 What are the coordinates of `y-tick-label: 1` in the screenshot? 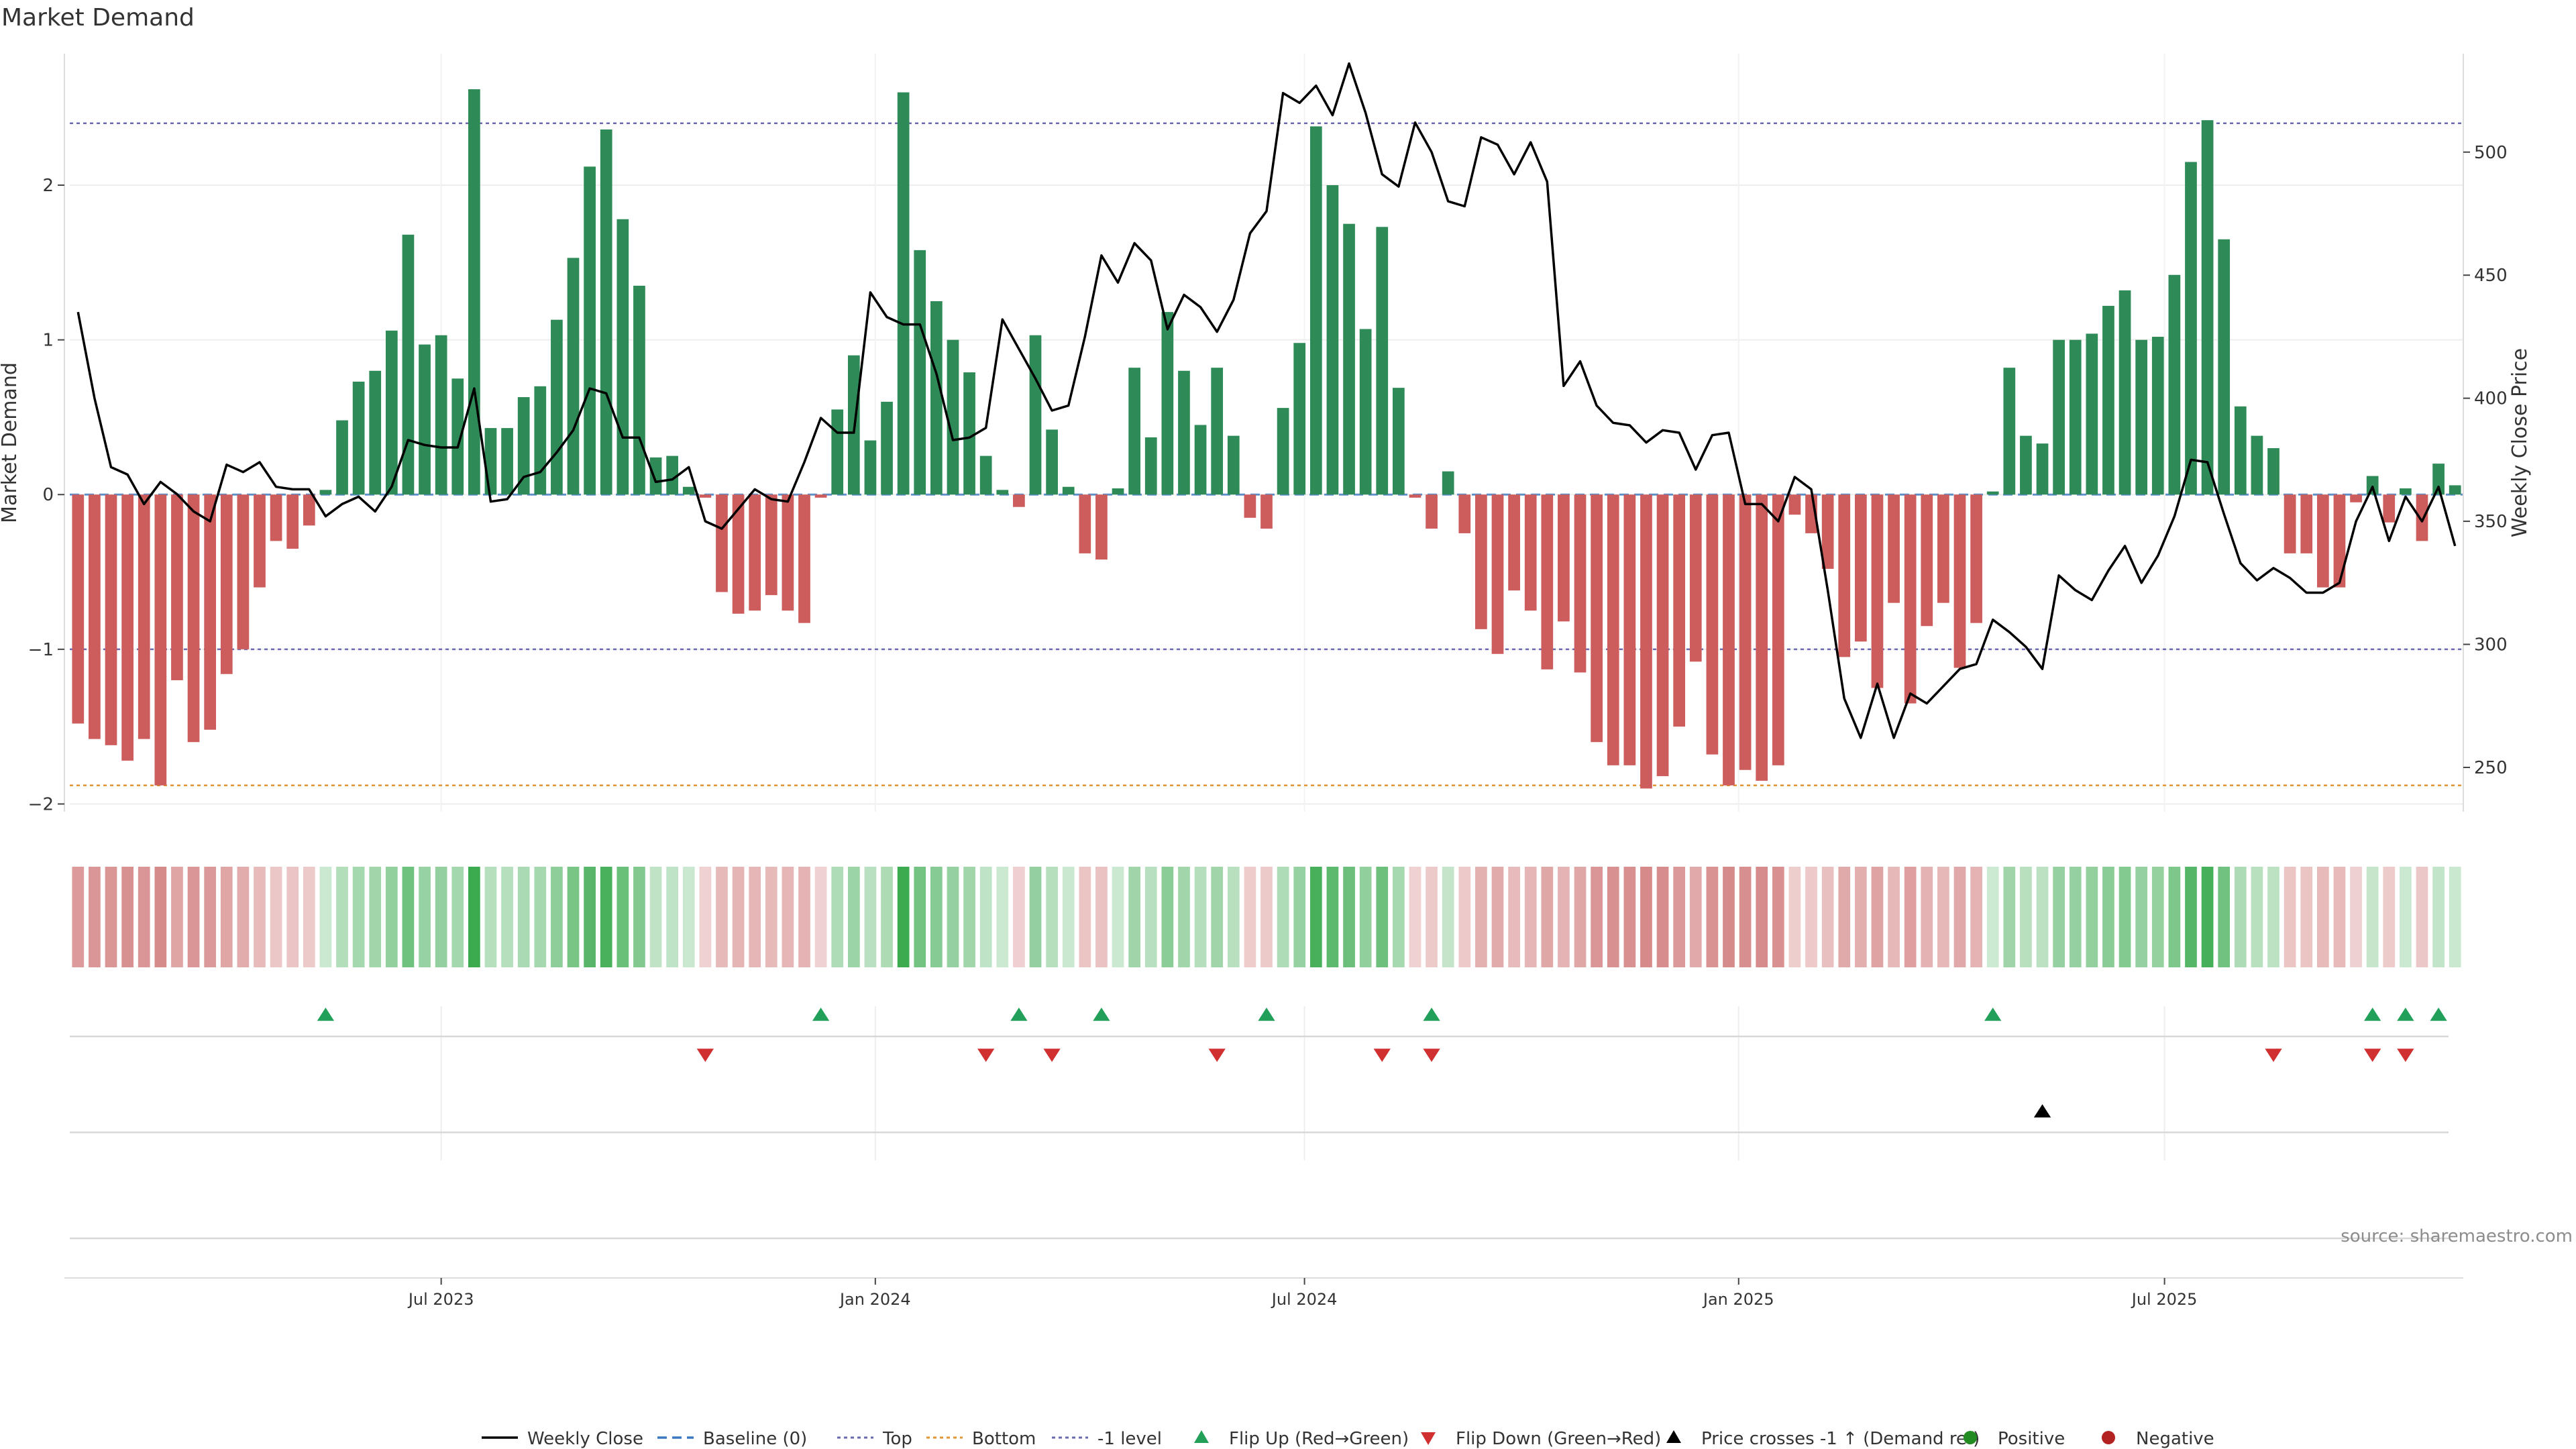 It's located at (48, 341).